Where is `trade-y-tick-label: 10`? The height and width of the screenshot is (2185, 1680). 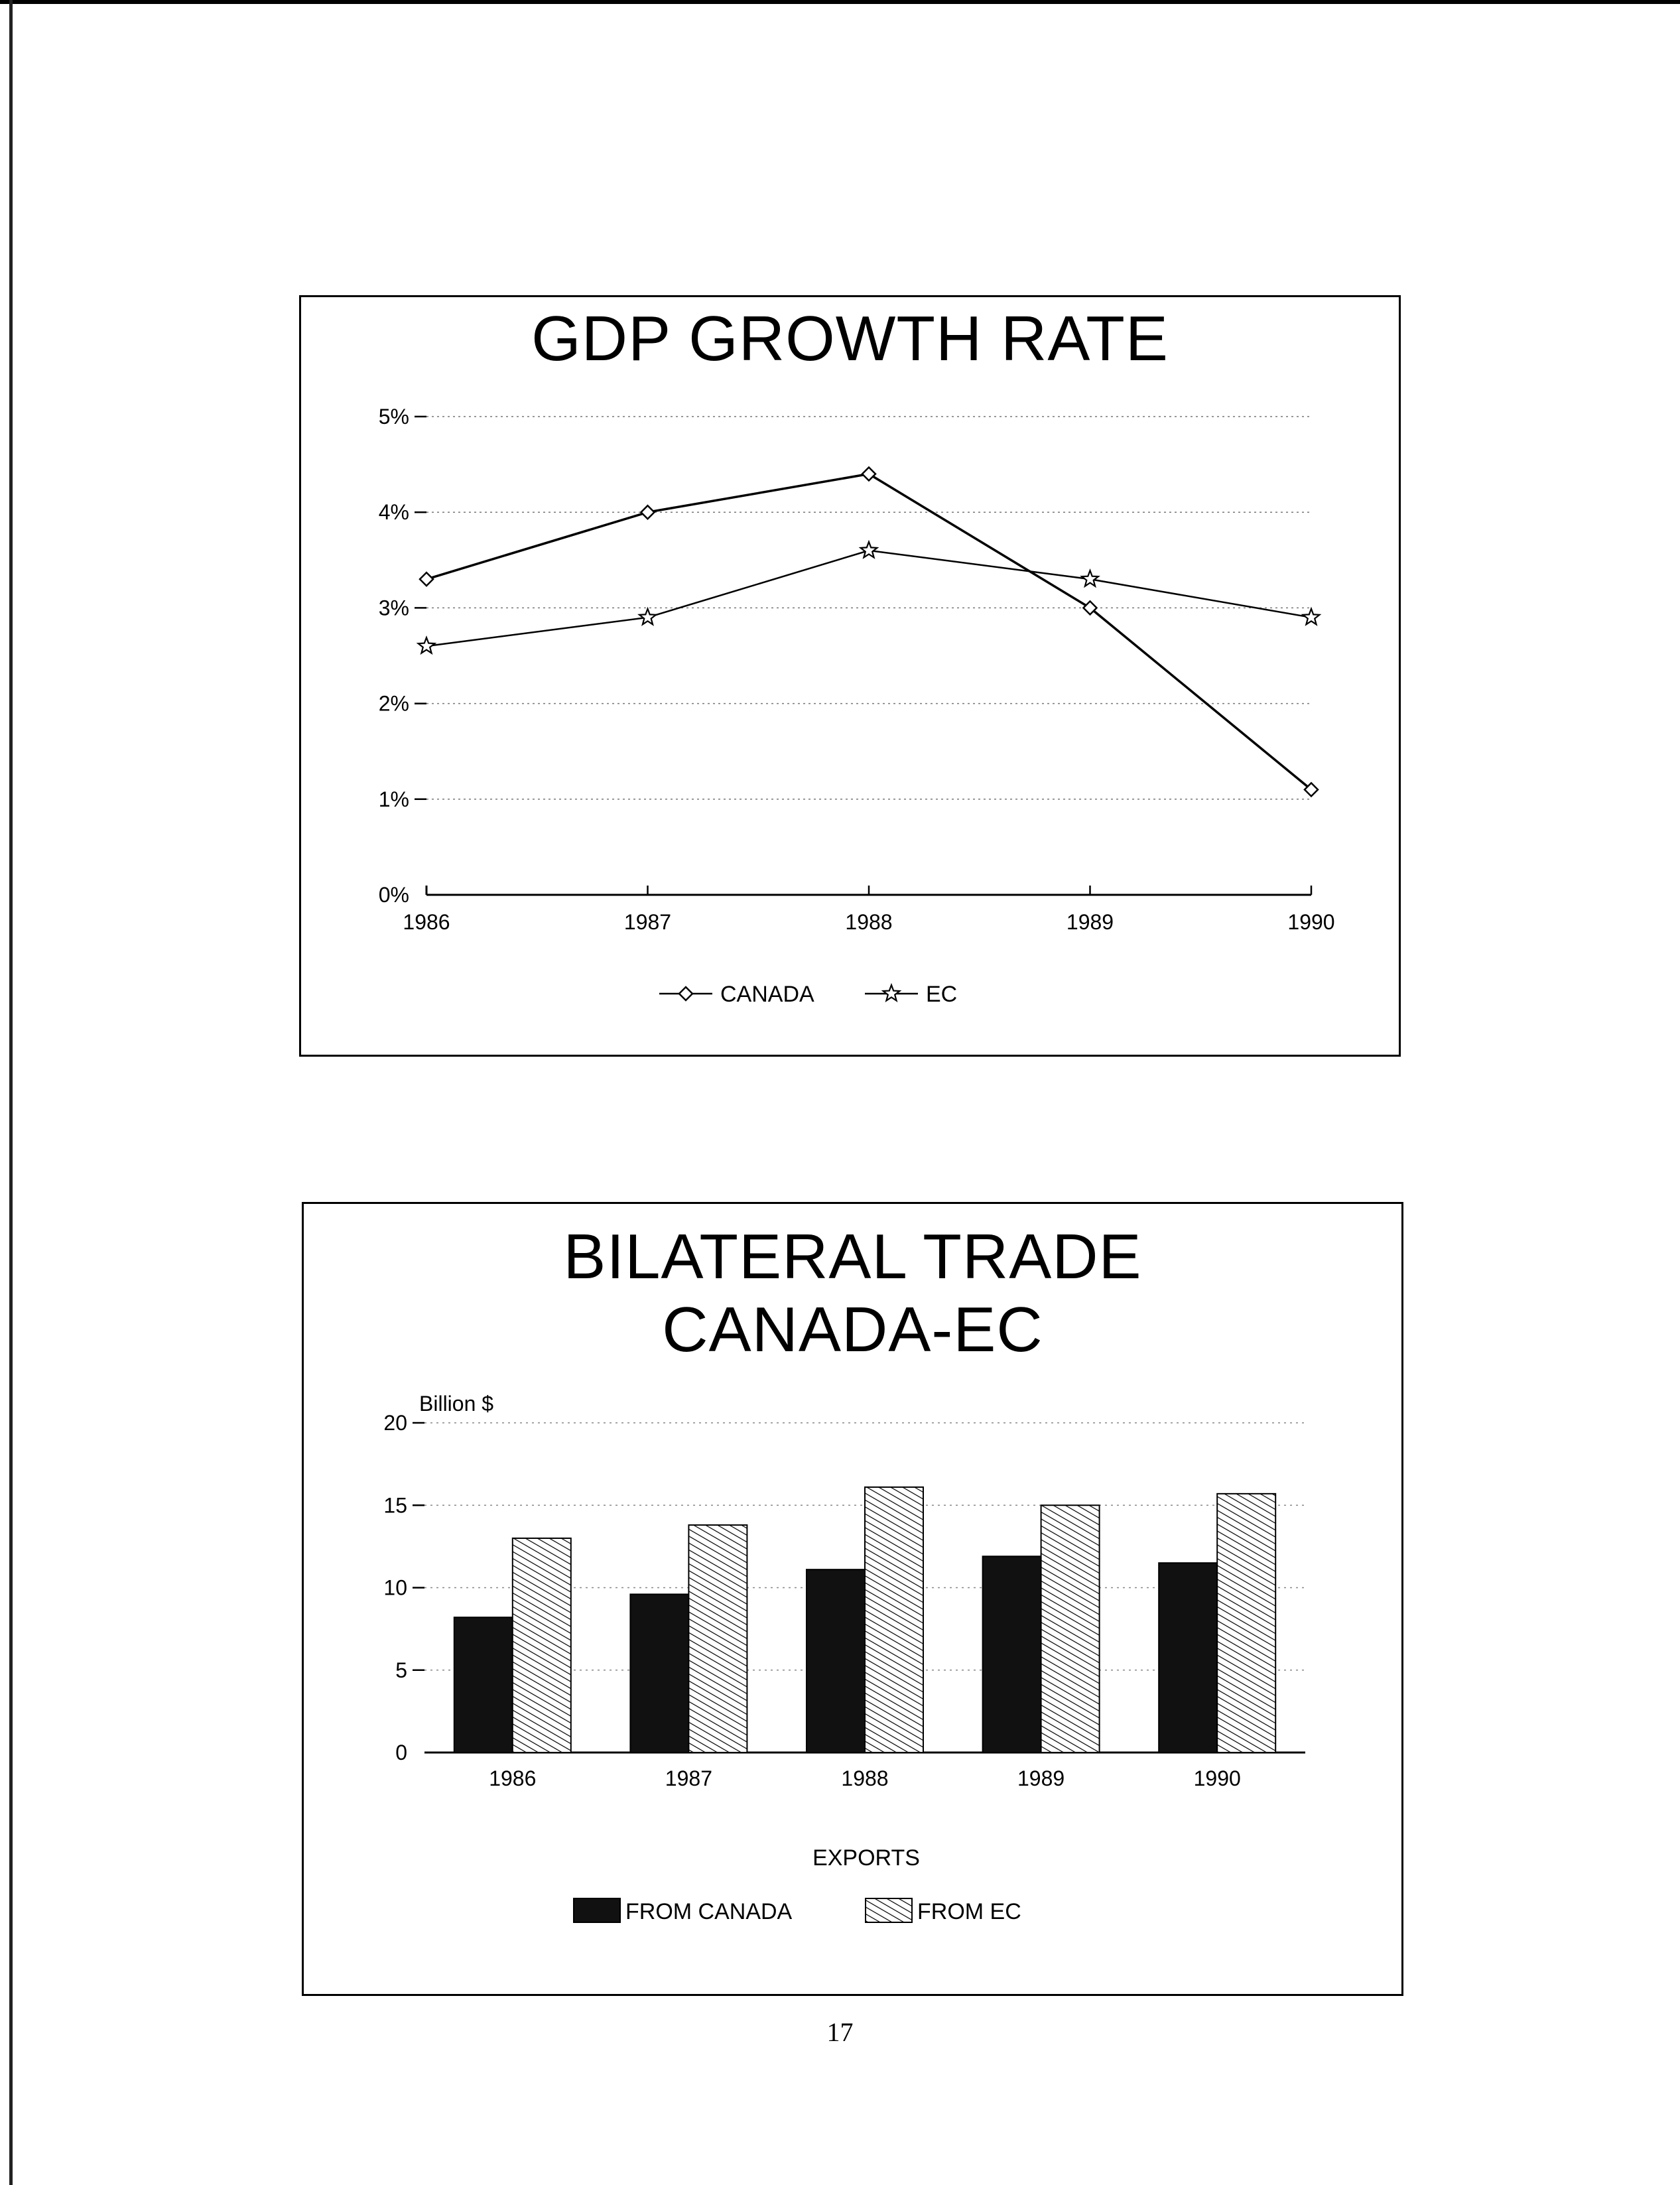 trade-y-tick-label: 10 is located at coordinates (395, 1588).